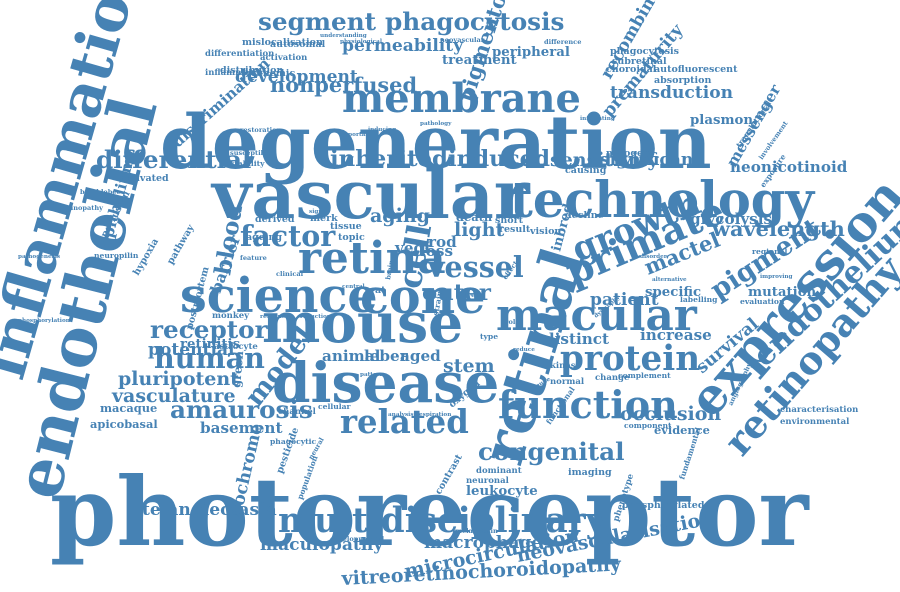 Image resolution: width=900 pixels, height=592 pixels. Describe the element at coordinates (461, 99) in the screenshot. I see `cloud-word-membrane: membrane` at that location.